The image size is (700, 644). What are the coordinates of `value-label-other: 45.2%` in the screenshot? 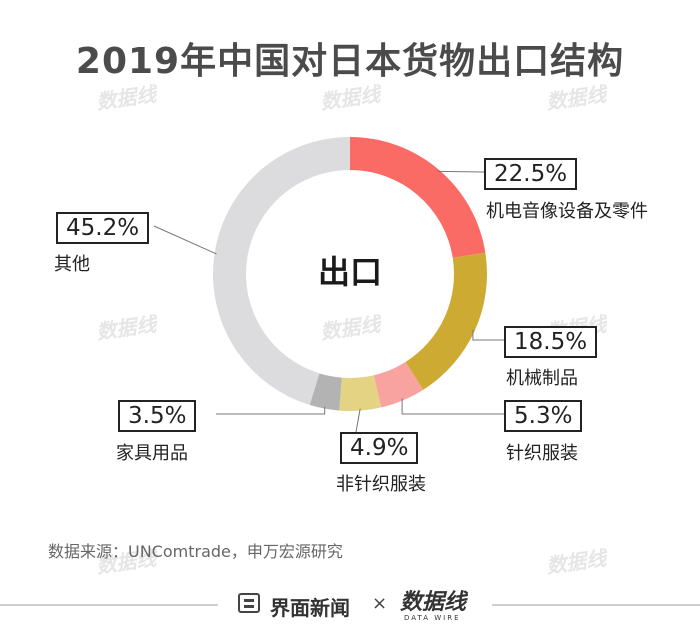 It's located at (103, 228).